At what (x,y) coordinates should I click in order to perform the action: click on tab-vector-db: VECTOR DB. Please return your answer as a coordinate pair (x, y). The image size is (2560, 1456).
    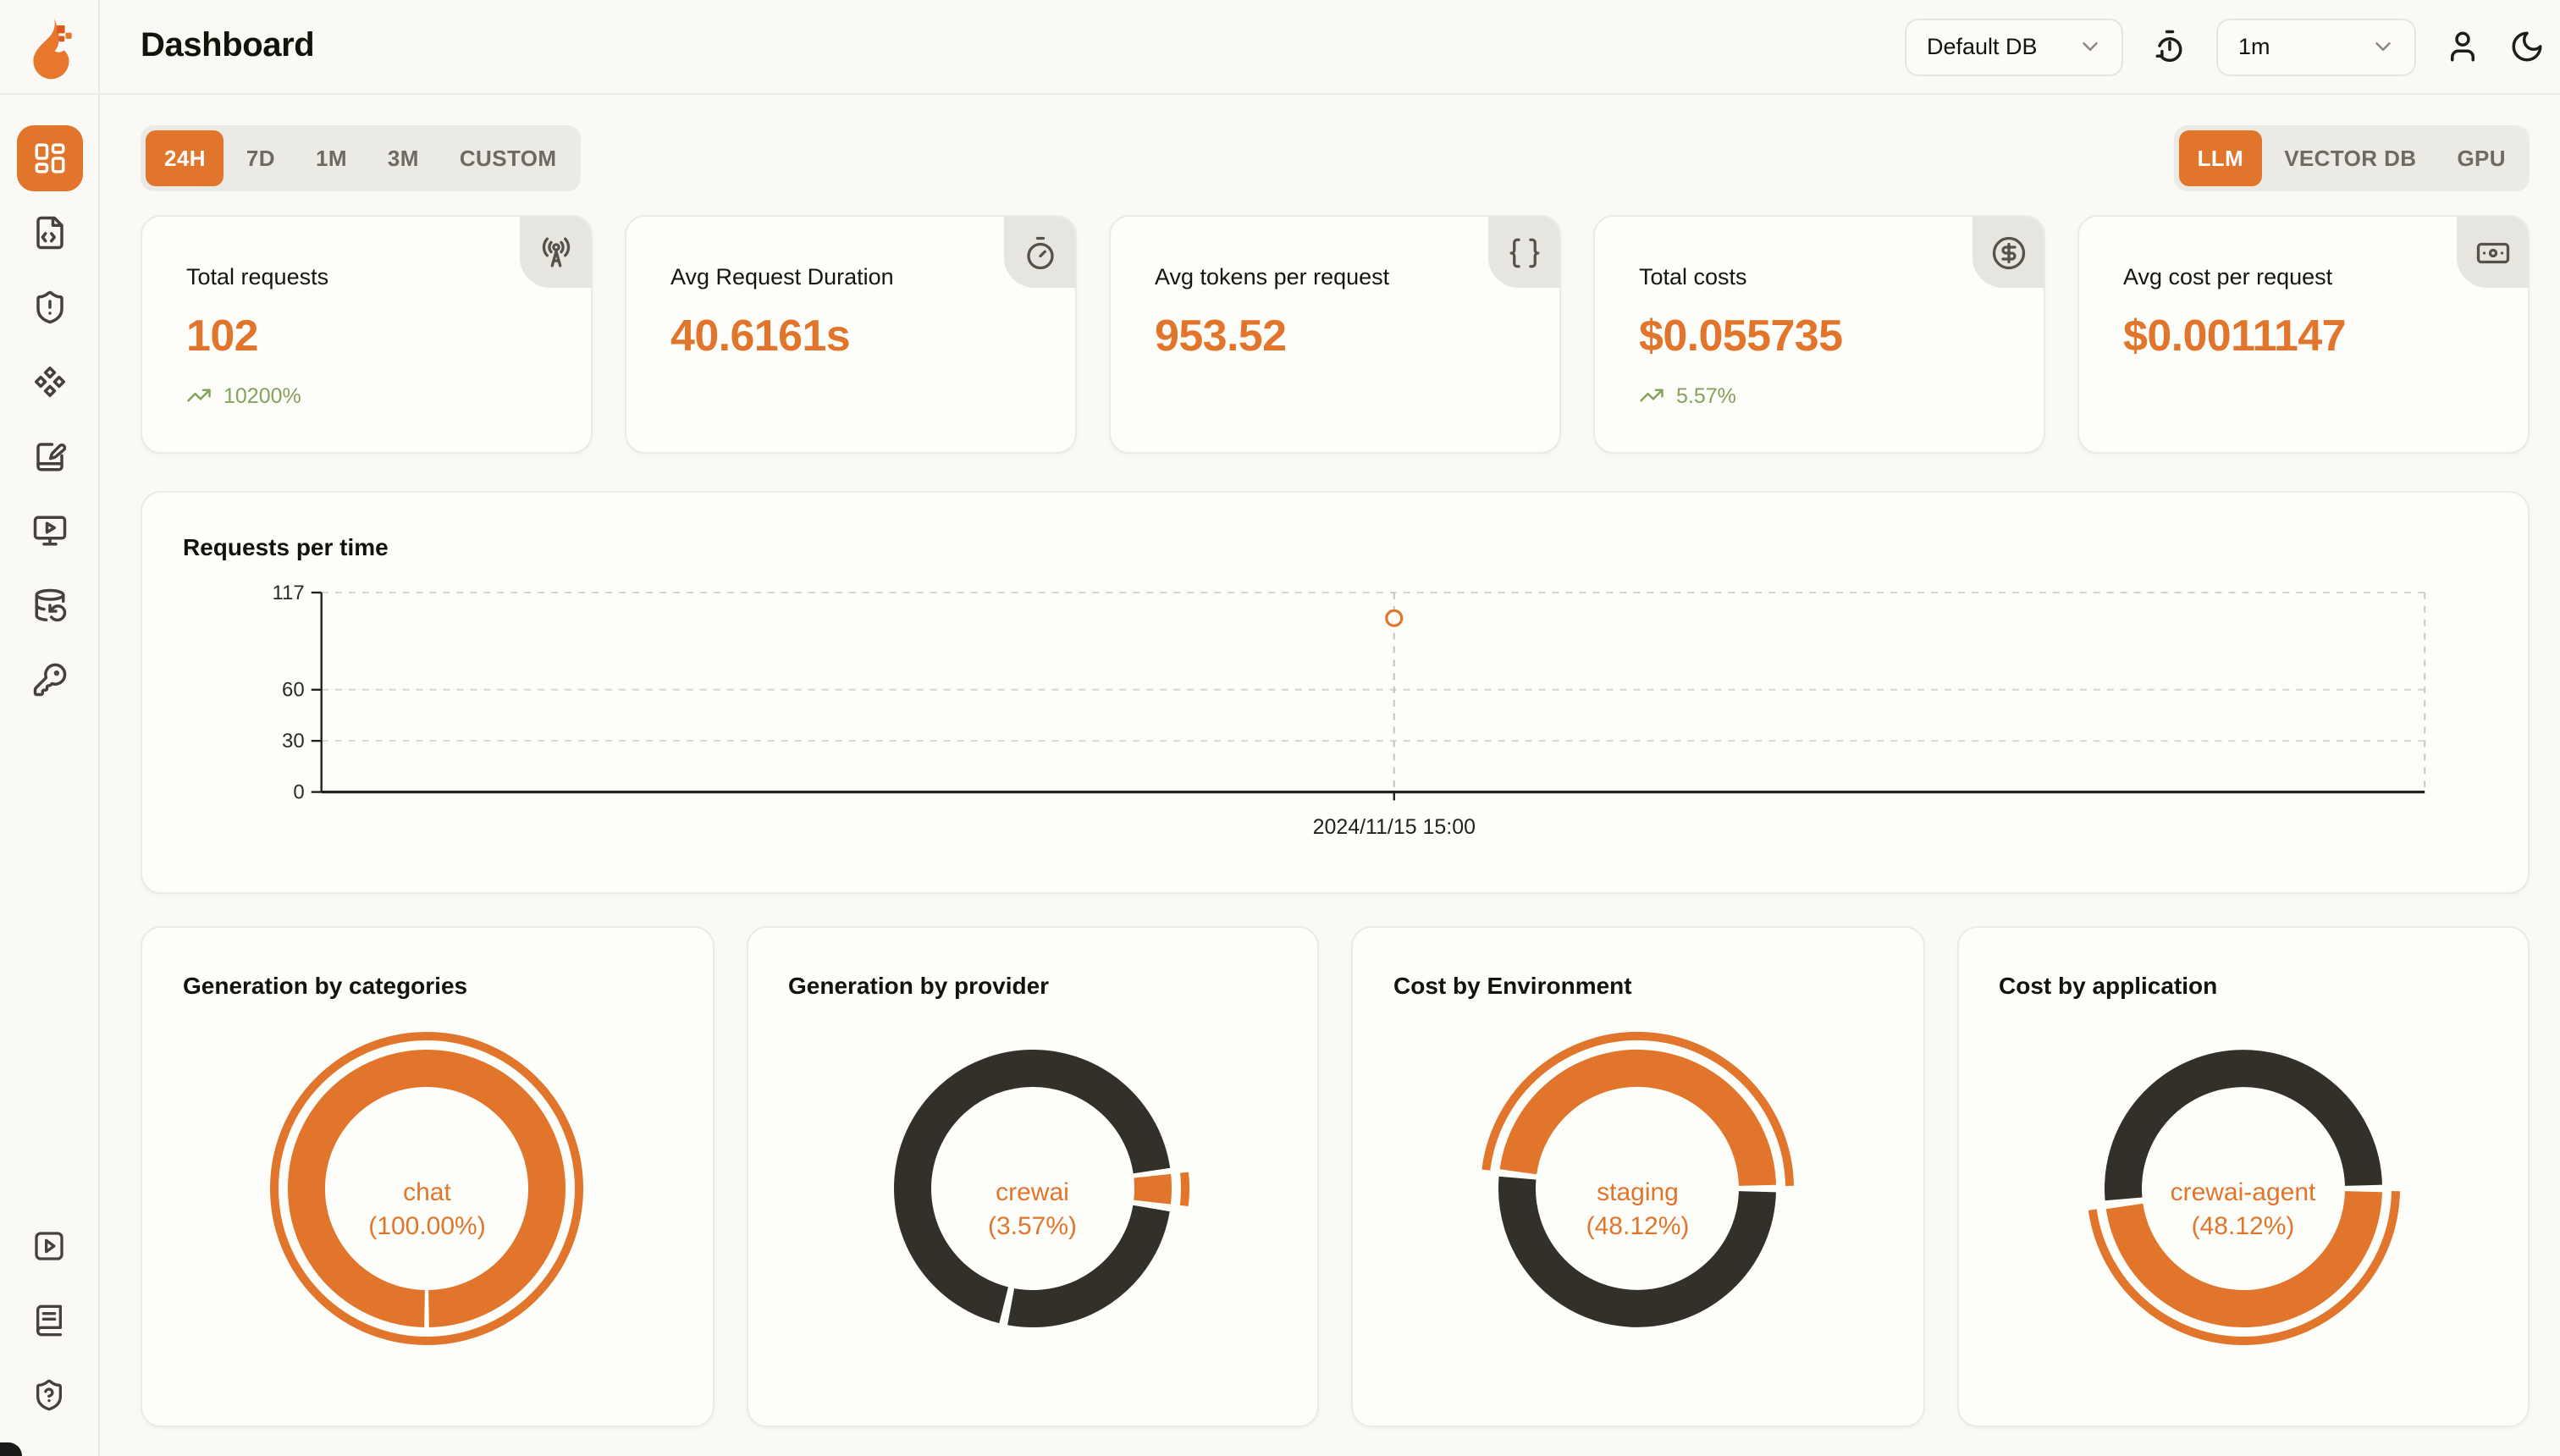
    Looking at the image, I should click on (2350, 158).